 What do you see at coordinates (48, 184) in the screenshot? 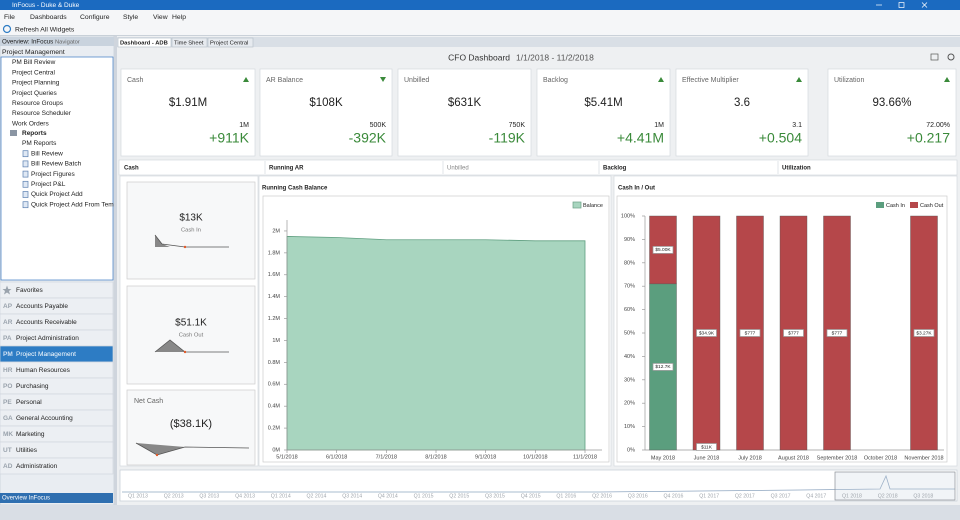
I see `tree-item: Project P&L` at bounding box center [48, 184].